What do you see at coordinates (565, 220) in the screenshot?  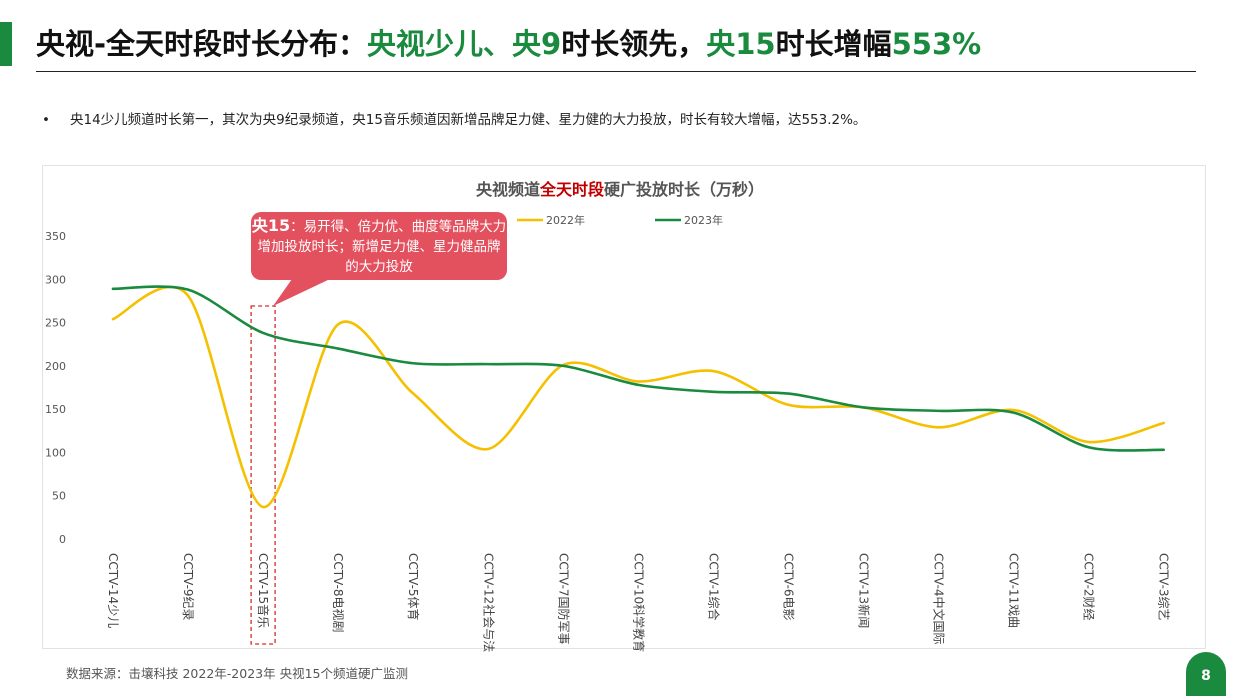 I see `legend-label: 2022年` at bounding box center [565, 220].